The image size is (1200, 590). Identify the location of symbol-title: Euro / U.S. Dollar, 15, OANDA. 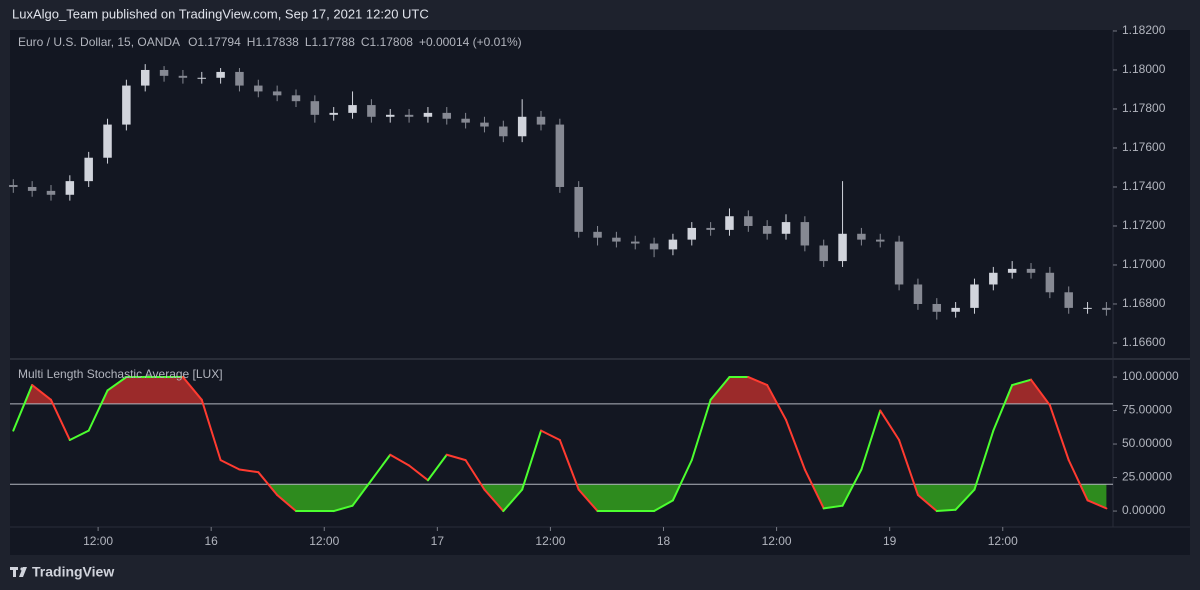
(99, 42).